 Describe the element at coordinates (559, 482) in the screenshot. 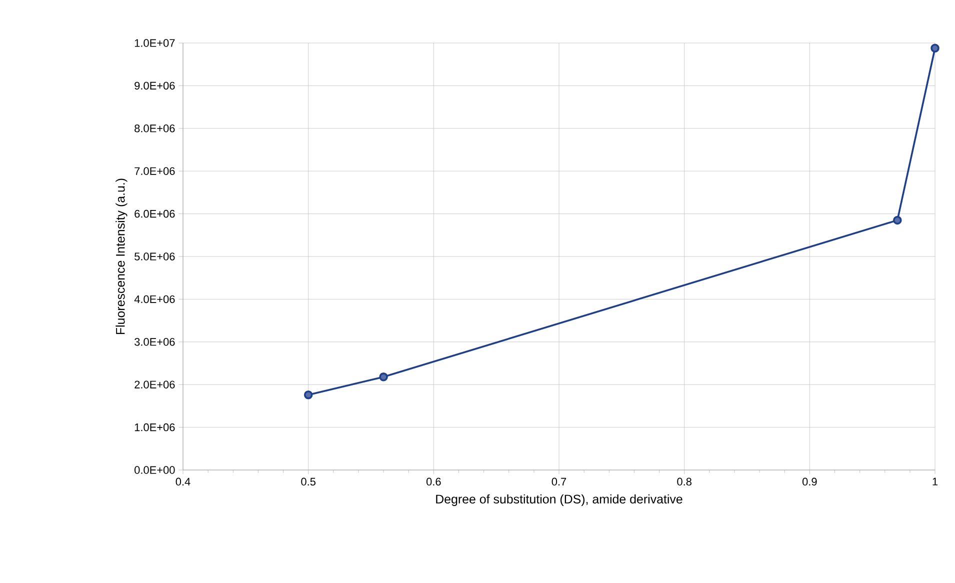

I see `x-tick-label: 0.7` at that location.